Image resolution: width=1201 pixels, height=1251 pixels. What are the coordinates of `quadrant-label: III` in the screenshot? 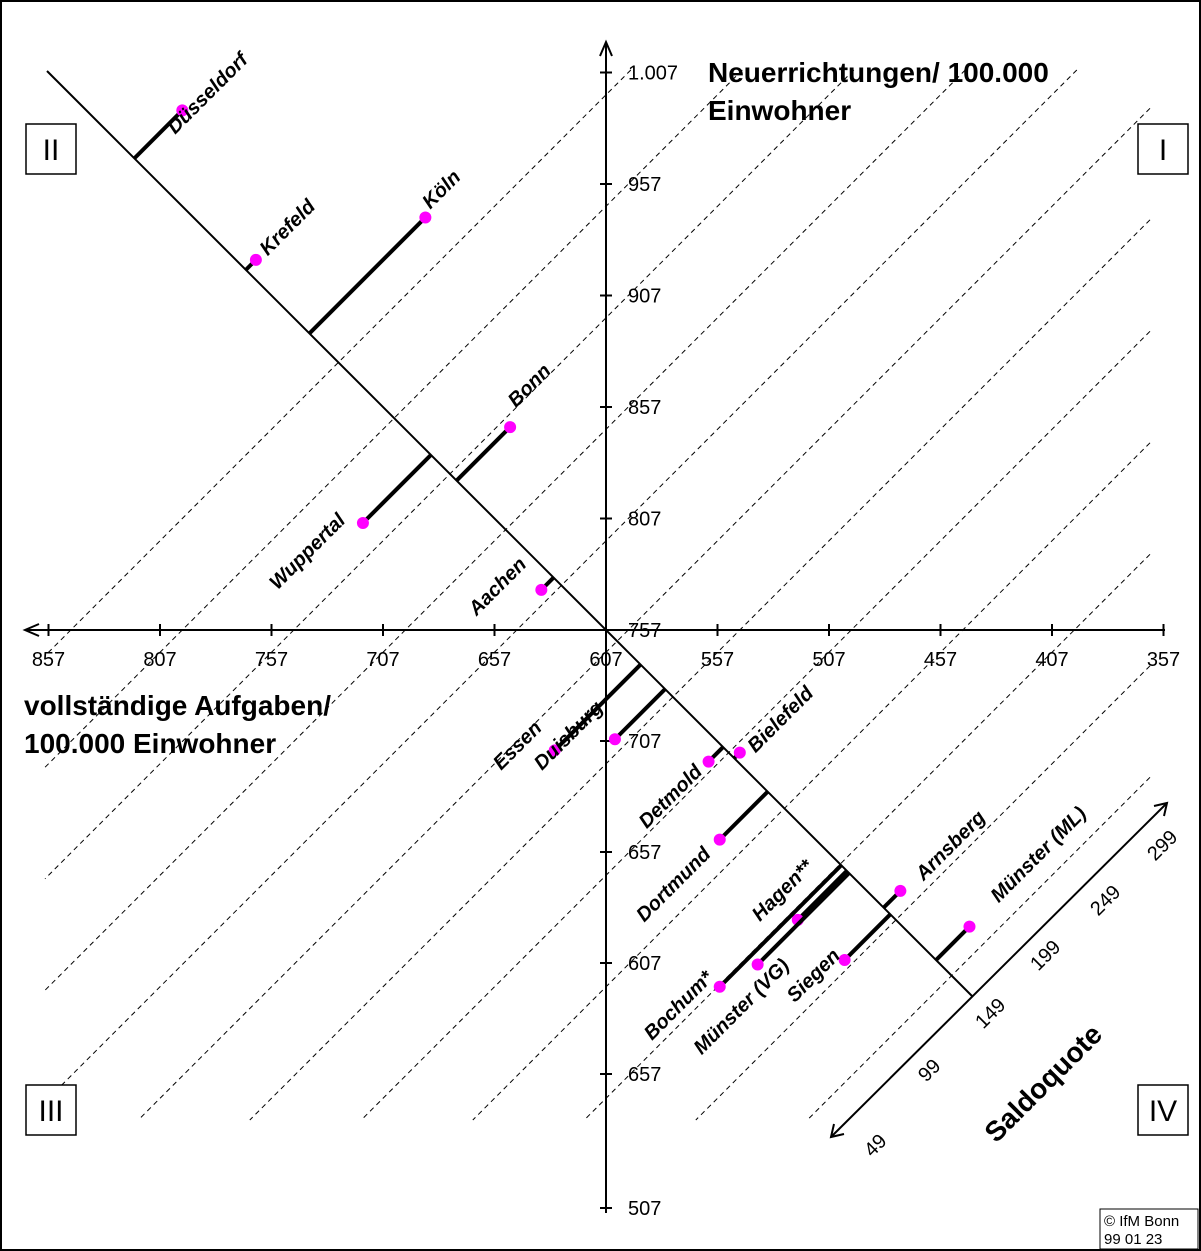 It's located at (50, 1111).